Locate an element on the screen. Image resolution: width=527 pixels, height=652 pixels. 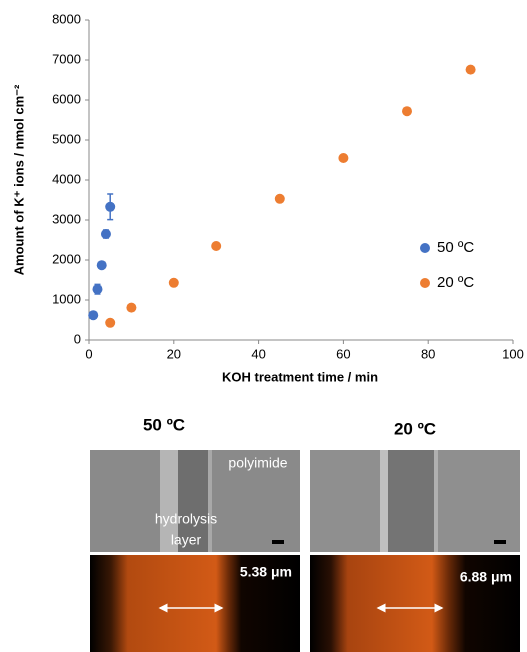
x-tick-label: 40 is located at coordinates (258, 353).